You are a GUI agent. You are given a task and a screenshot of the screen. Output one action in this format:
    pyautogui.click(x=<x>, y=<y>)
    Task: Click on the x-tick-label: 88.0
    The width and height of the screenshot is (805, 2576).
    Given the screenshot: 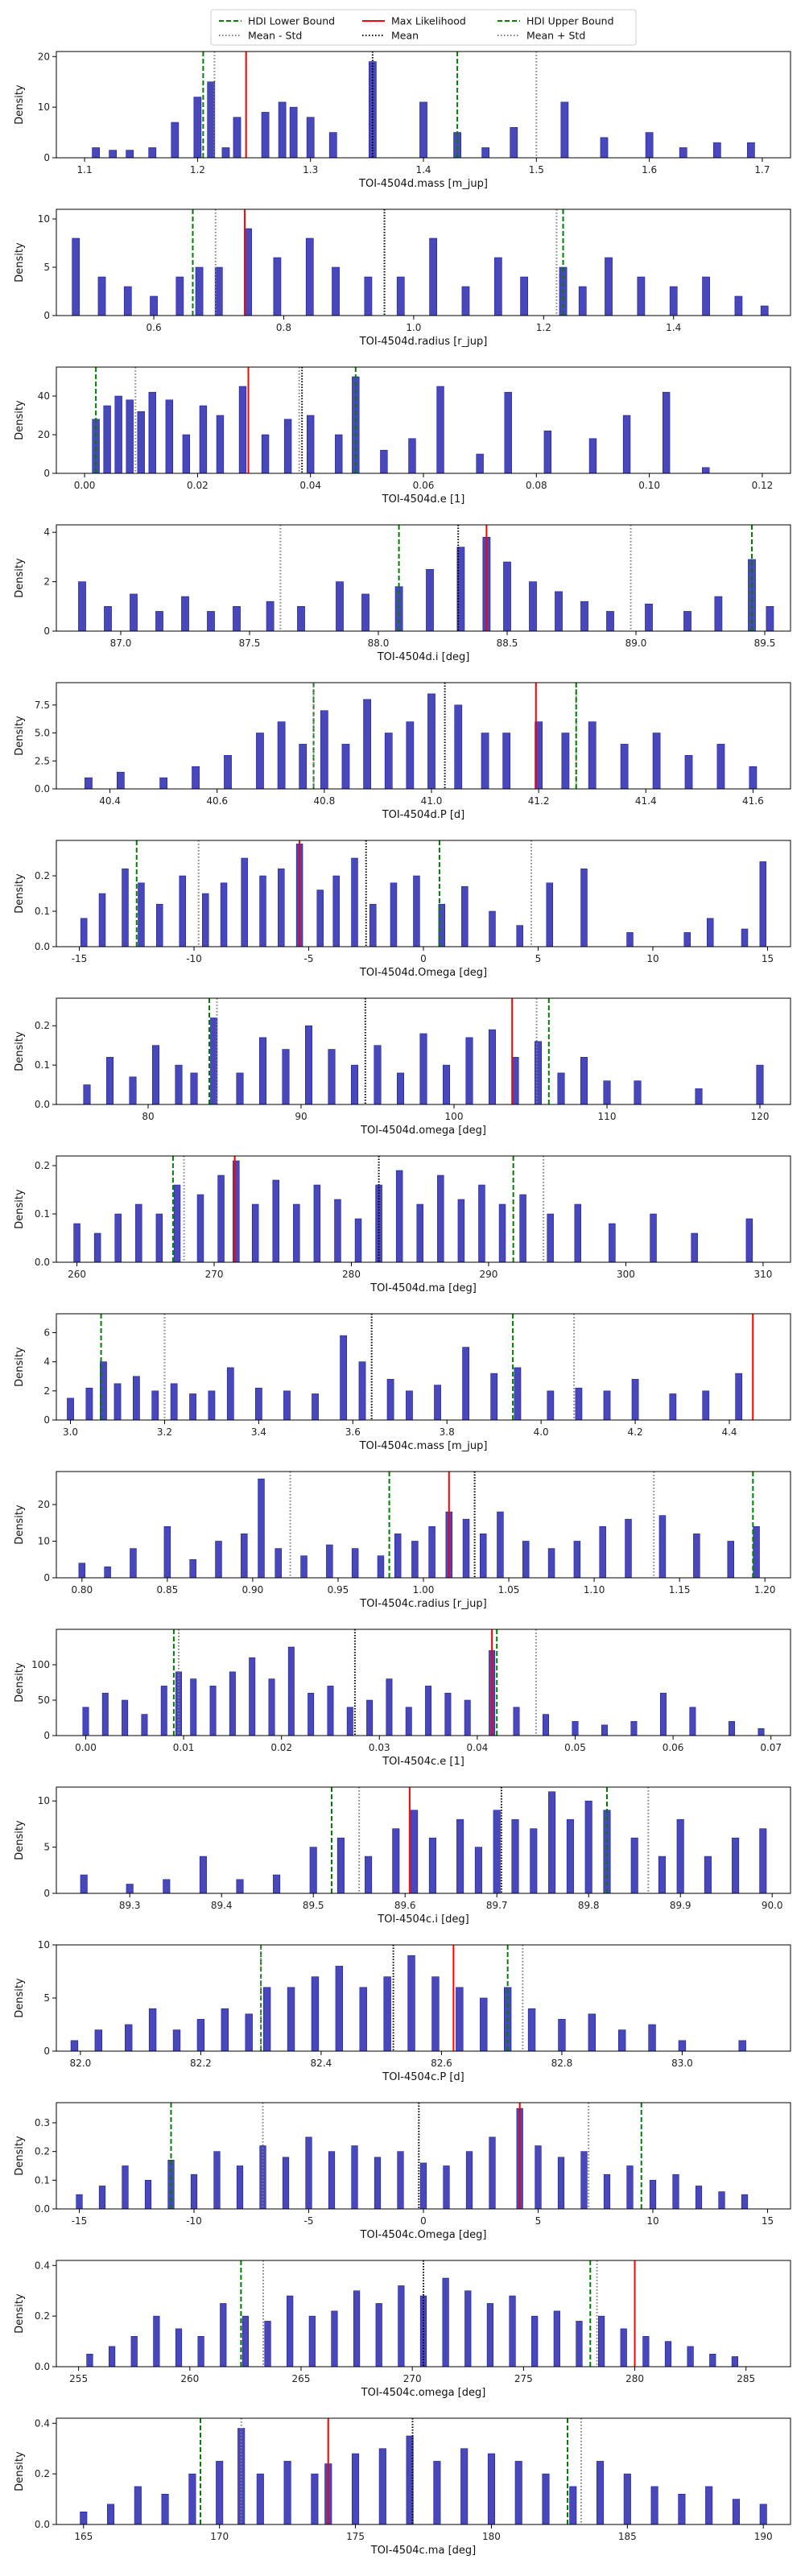 What is the action you would take?
    pyautogui.click(x=379, y=643)
    